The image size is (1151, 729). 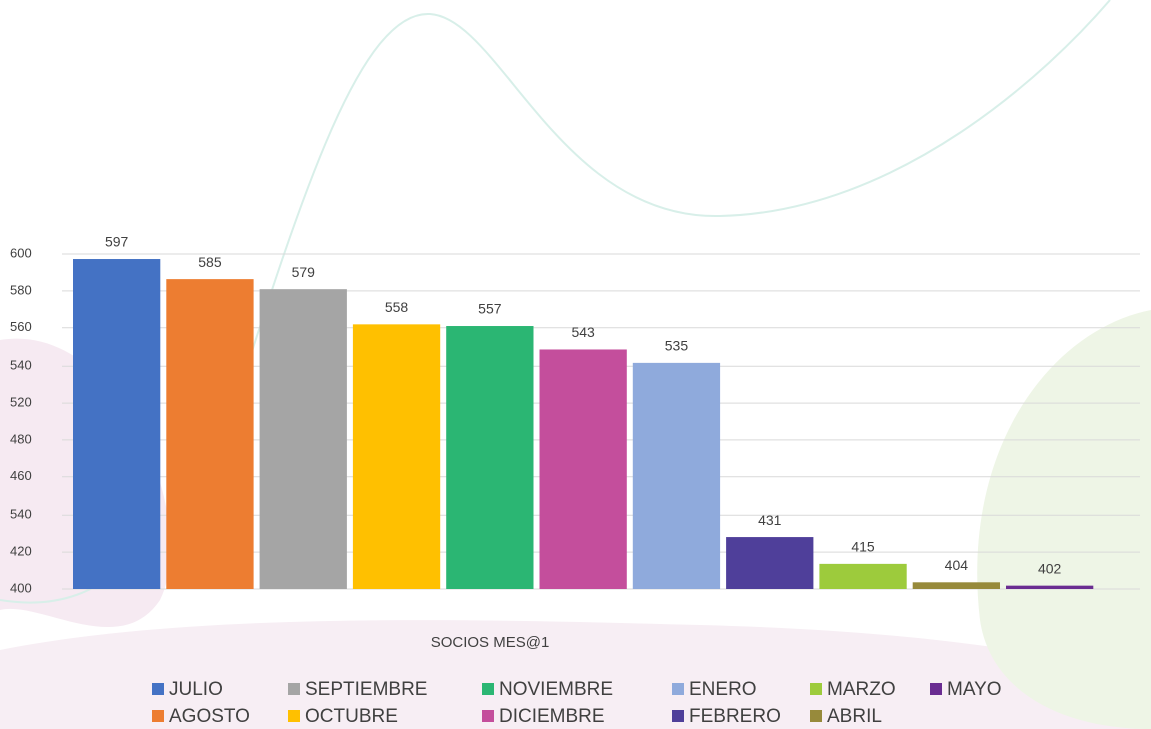 What do you see at coordinates (21, 326) in the screenshot?
I see `y-tick-label: 560` at bounding box center [21, 326].